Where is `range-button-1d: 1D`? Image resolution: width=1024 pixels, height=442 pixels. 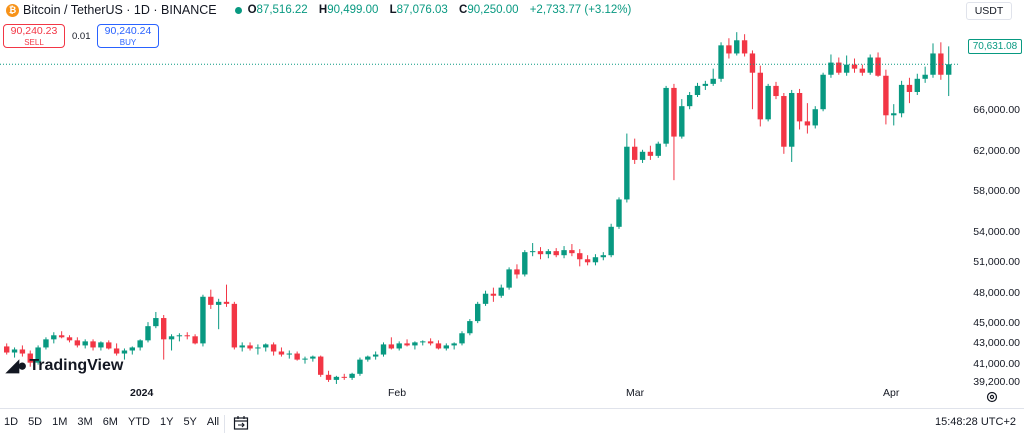 range-button-1d: 1D is located at coordinates (11, 422).